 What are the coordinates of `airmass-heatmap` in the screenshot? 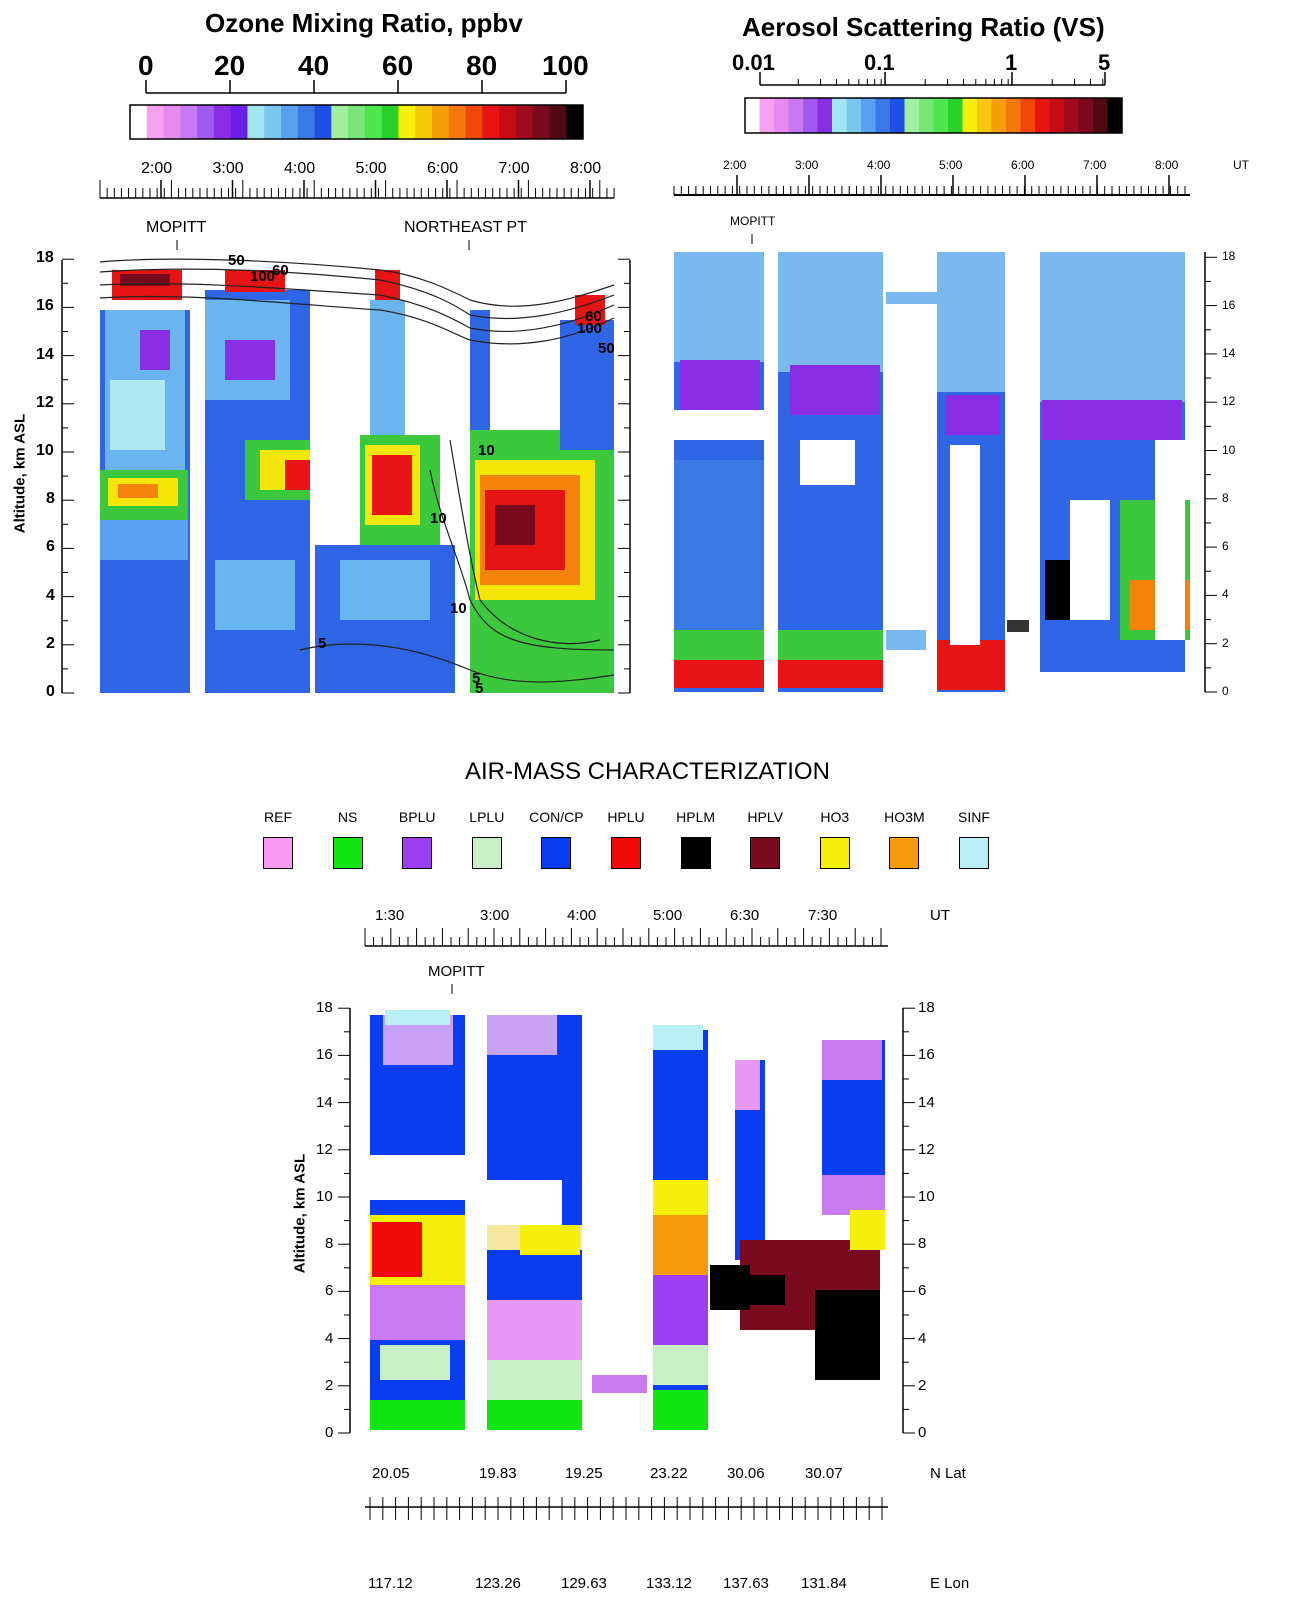 It's located at (627, 1220).